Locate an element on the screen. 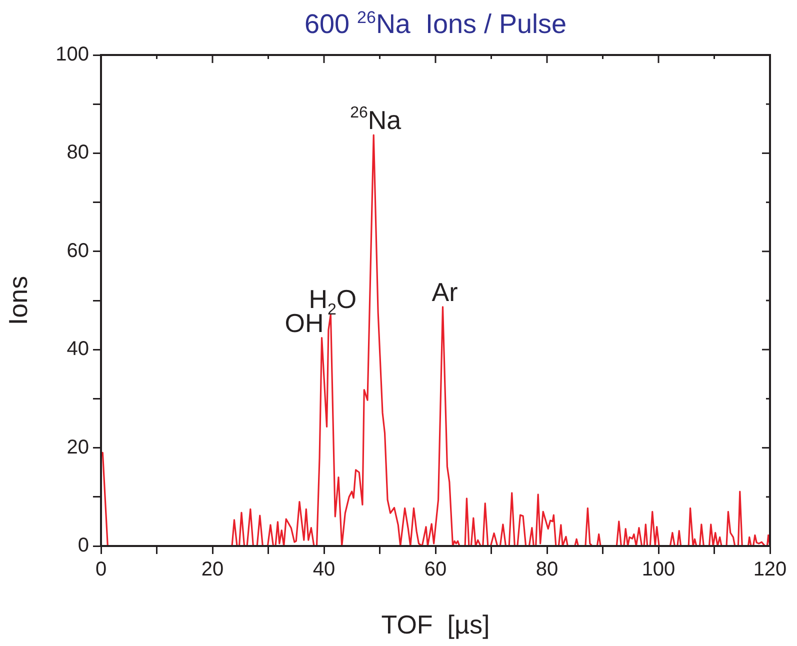  x-tick-label: 100 is located at coordinates (659, 569).